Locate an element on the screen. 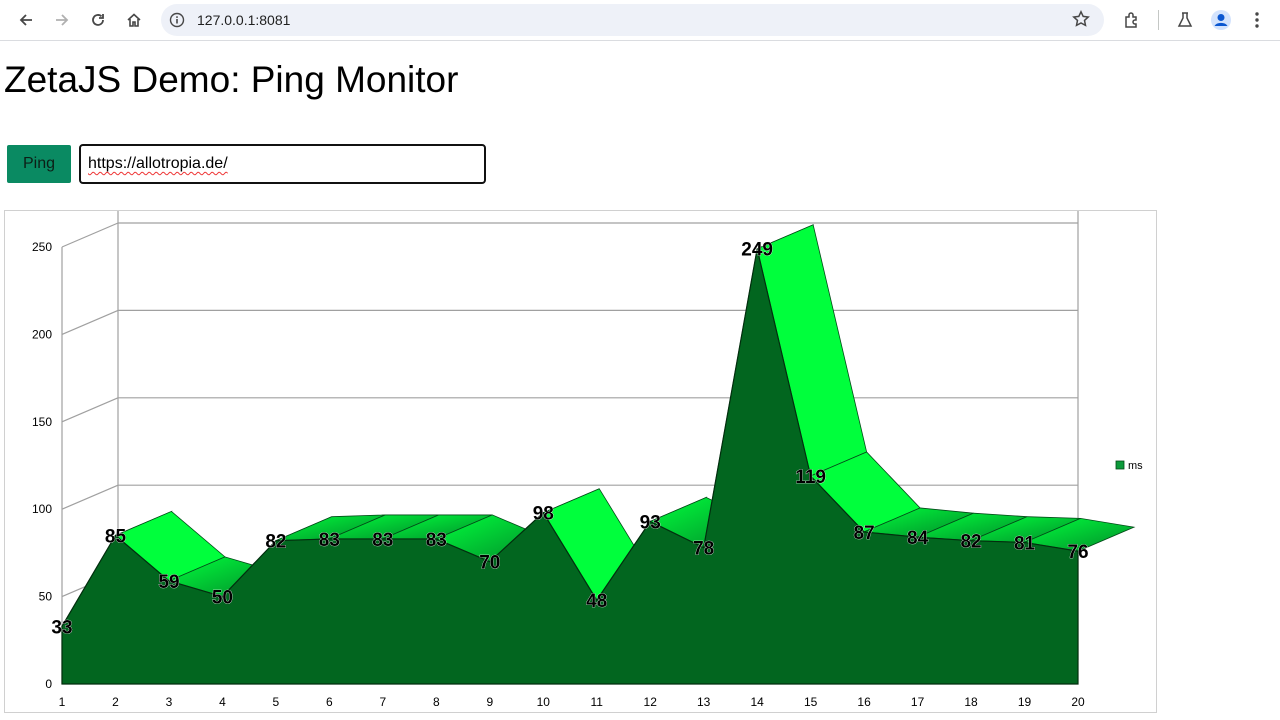  site-info-icon is located at coordinates (177, 20).